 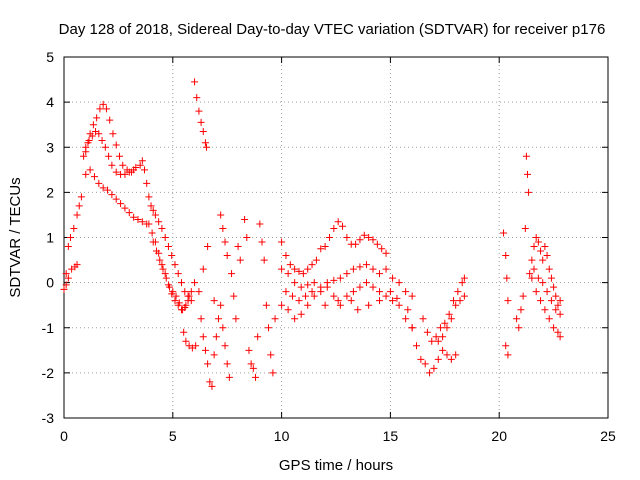 I want to click on x-axis-title: GPS time / hours, so click(x=336, y=465).